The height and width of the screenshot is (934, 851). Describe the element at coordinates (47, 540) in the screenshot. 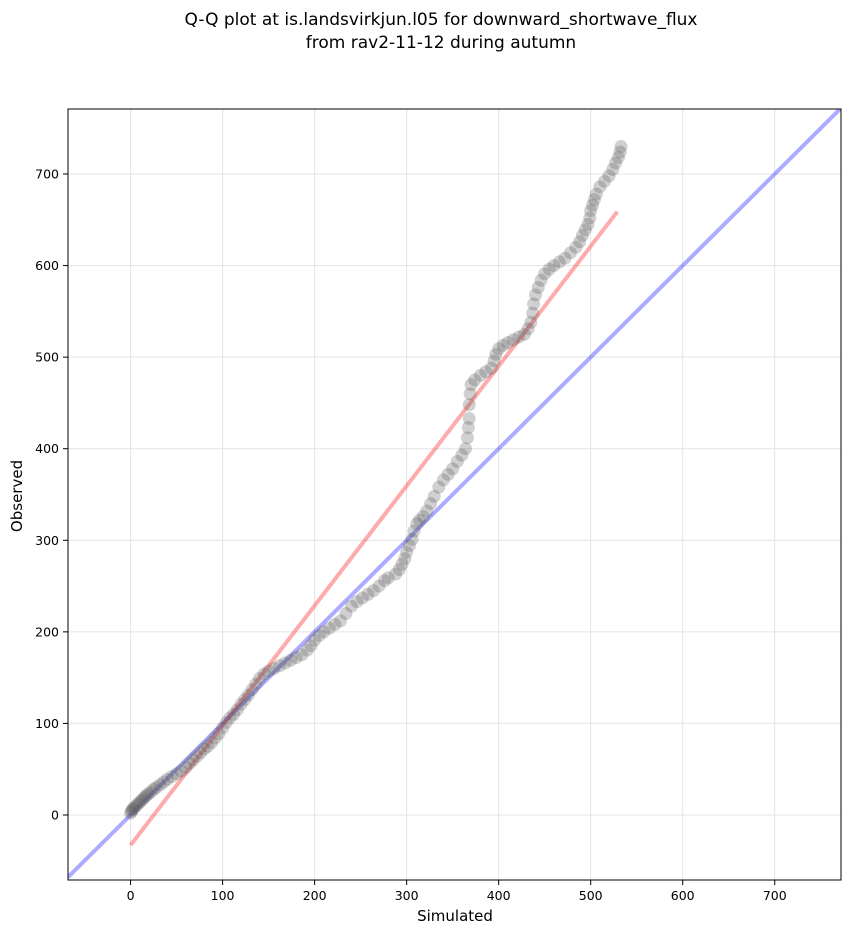

I see `y-tick-label: 300` at that location.